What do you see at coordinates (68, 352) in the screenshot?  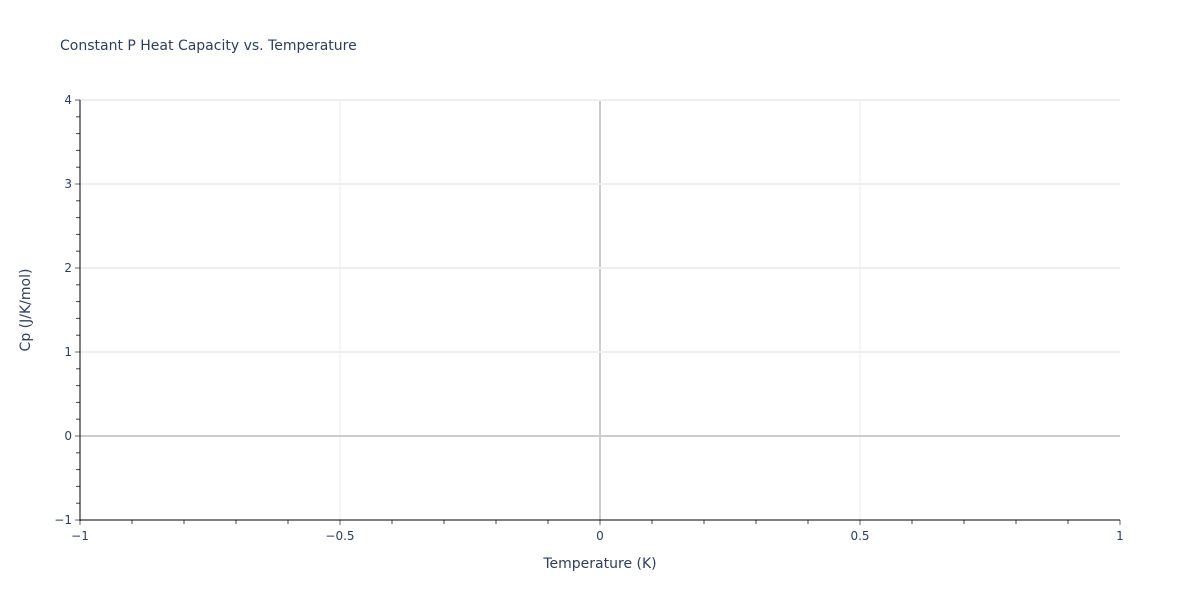 I see `y-tick-label: 1` at bounding box center [68, 352].